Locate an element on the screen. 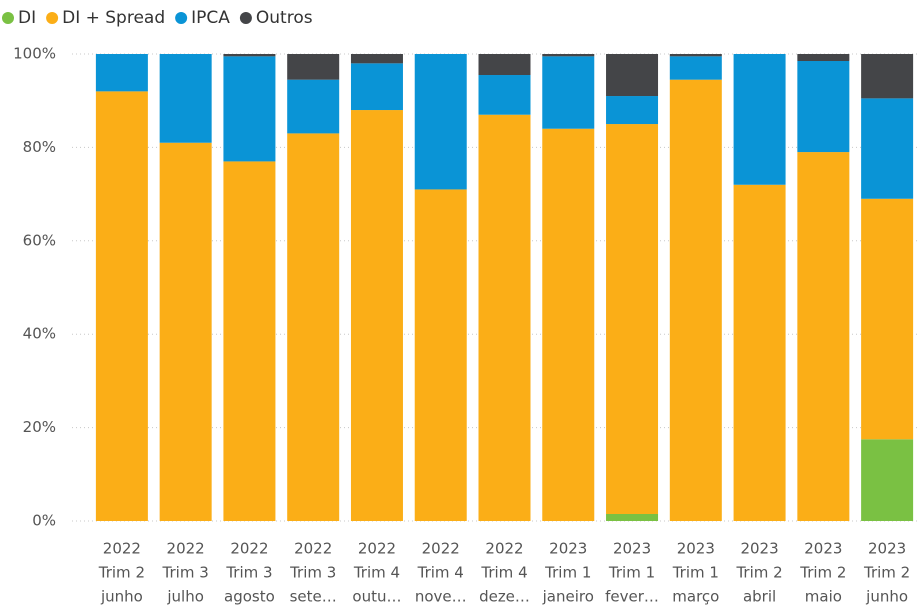  x-tick-label: março is located at coordinates (695, 597).